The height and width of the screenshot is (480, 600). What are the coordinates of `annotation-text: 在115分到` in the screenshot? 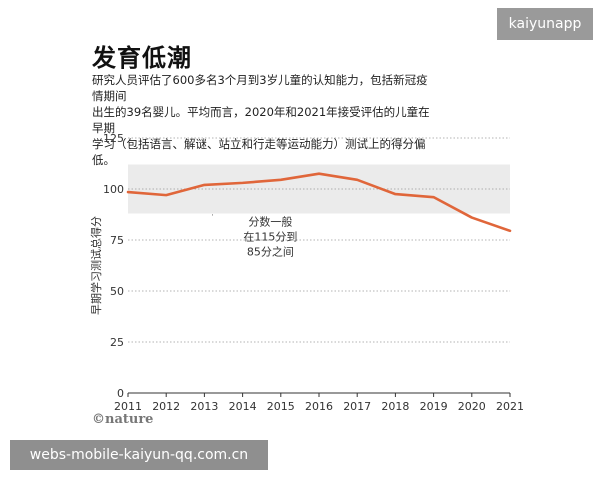 It's located at (270, 236).